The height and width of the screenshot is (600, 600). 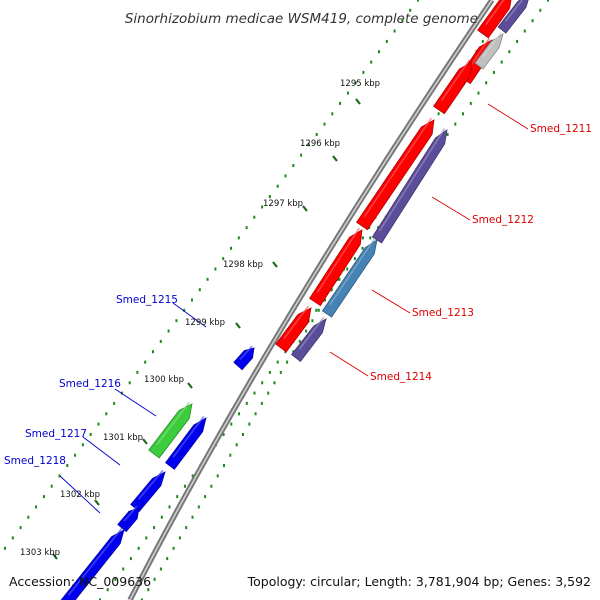 What do you see at coordinates (40, 553) in the screenshot?
I see `kbp-label: 1303 kbp` at bounding box center [40, 553].